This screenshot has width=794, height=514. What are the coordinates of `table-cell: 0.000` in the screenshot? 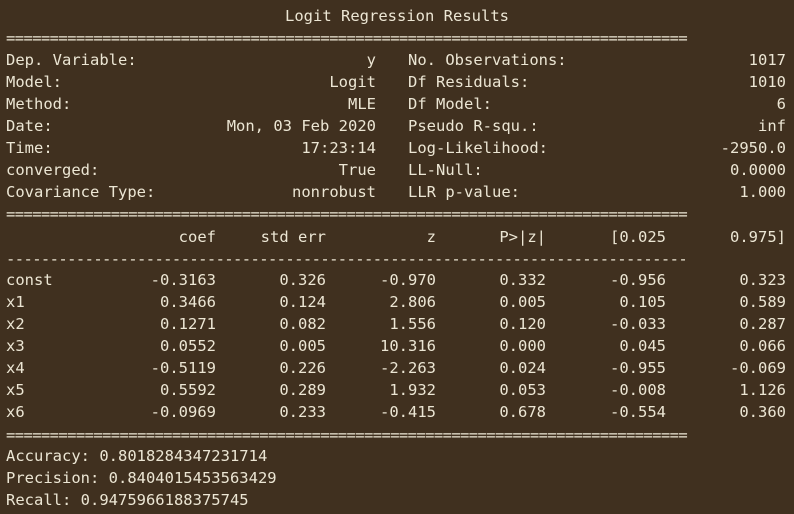 It's located at (522, 346).